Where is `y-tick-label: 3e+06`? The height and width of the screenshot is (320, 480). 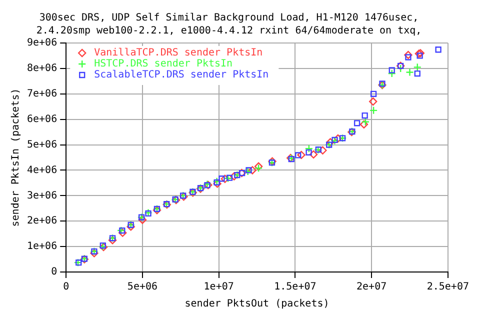 y-tick-label: 3e+06 is located at coordinates (42, 196).